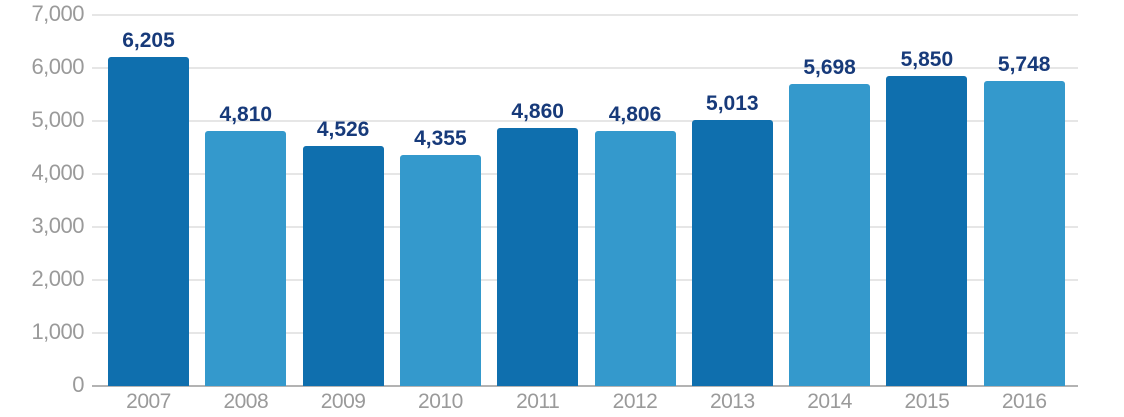  What do you see at coordinates (246, 258) in the screenshot?
I see `bar-2008` at bounding box center [246, 258].